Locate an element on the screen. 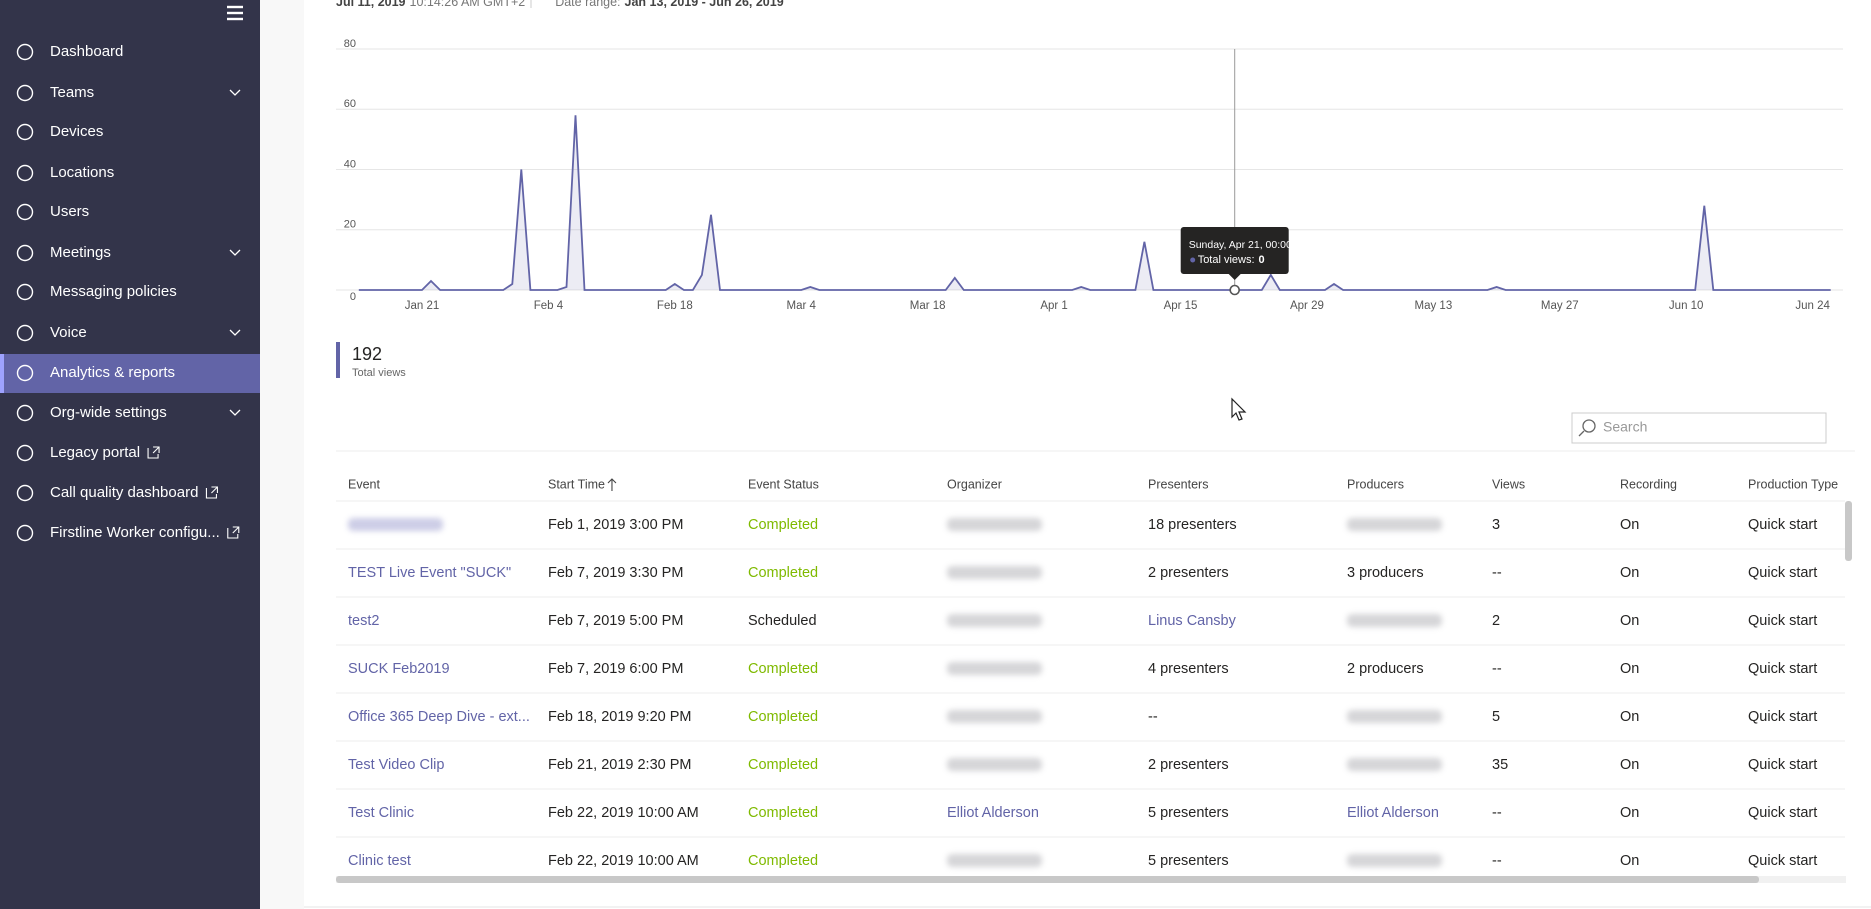 The height and width of the screenshot is (909, 1871). column-header: Production Type is located at coordinates (1793, 484).